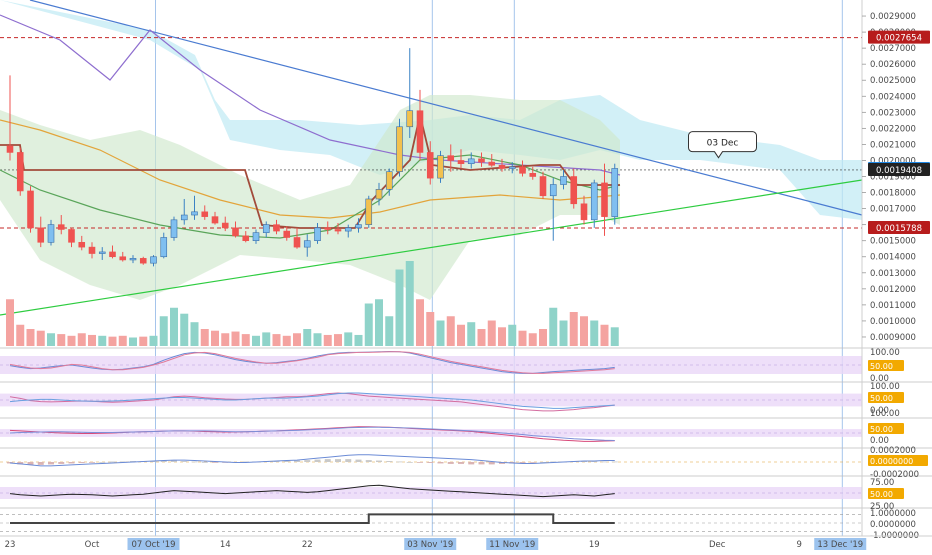 Image resolution: width=932 pixels, height=555 pixels. I want to click on callout-text: 03 Dec, so click(723, 144).